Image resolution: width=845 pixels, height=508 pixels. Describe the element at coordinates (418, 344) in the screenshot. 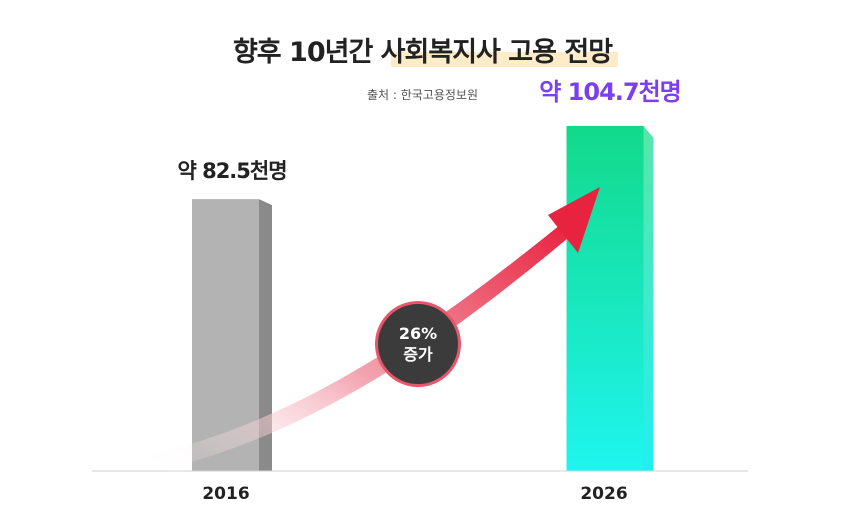

I see `growth-badge: 26% 증가` at that location.